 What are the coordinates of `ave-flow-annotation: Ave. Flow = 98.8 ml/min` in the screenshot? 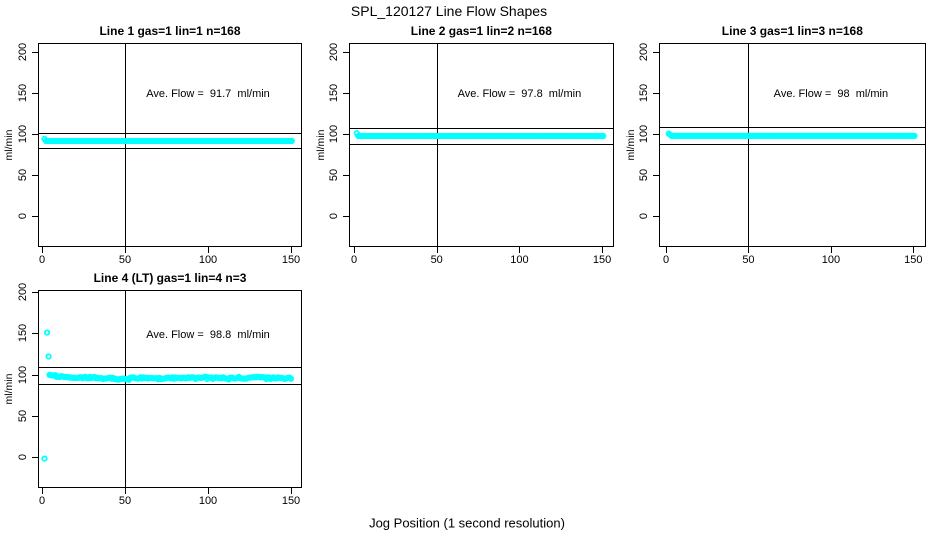 It's located at (208, 335).